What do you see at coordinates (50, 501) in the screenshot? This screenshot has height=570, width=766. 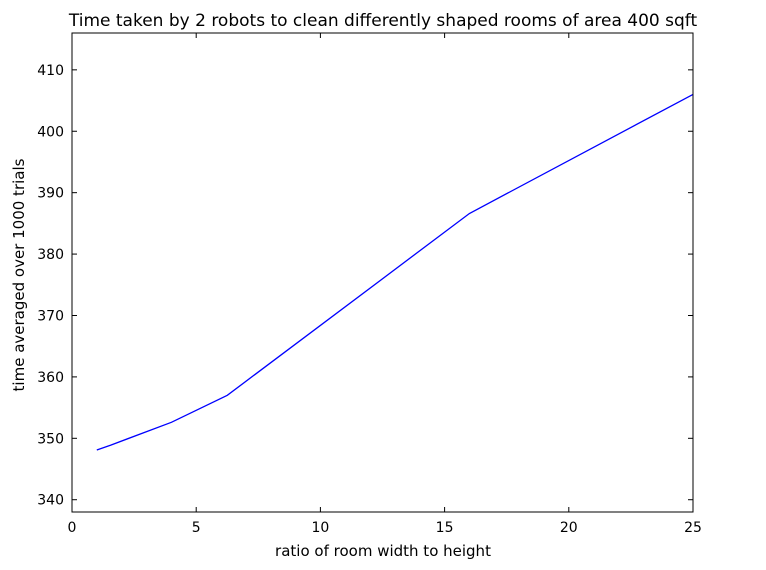 I see `y-tick-label: 340` at bounding box center [50, 501].